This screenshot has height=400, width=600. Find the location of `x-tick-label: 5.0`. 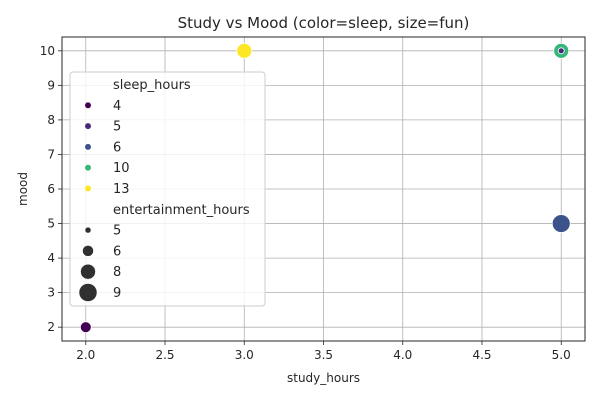

x-tick-label: 5.0 is located at coordinates (561, 355).